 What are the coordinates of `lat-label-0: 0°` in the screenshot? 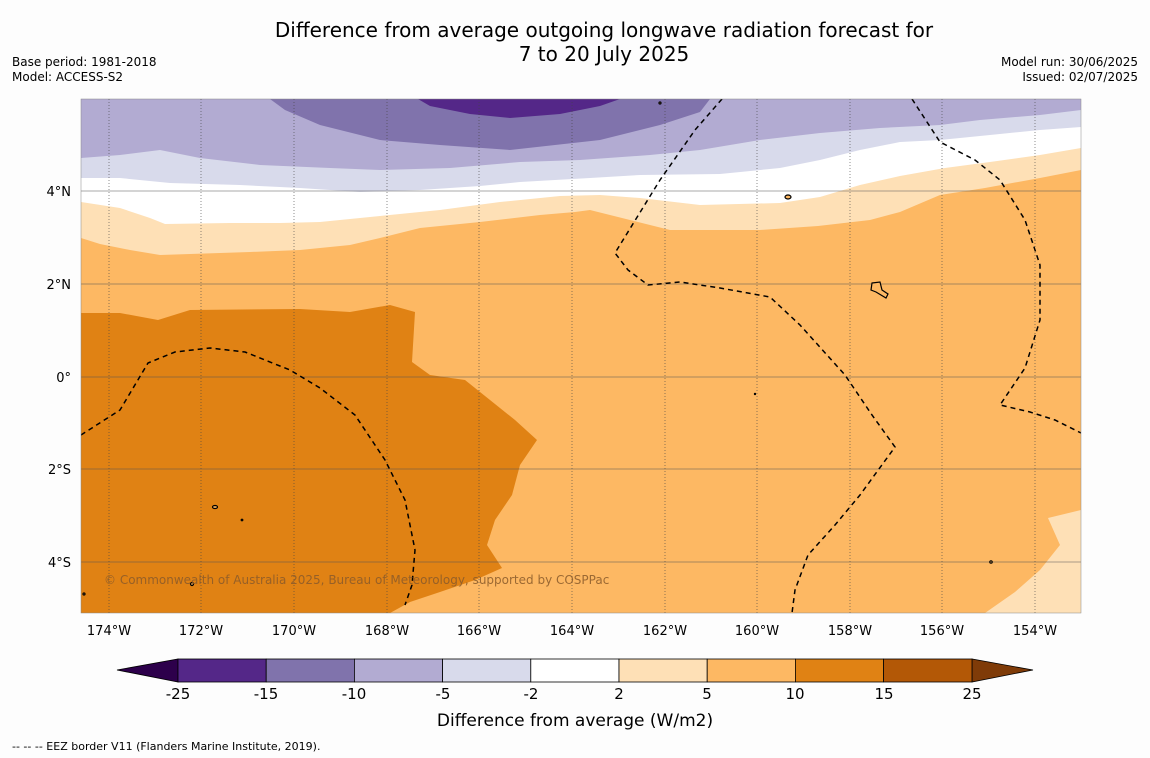 It's located at (63, 378).